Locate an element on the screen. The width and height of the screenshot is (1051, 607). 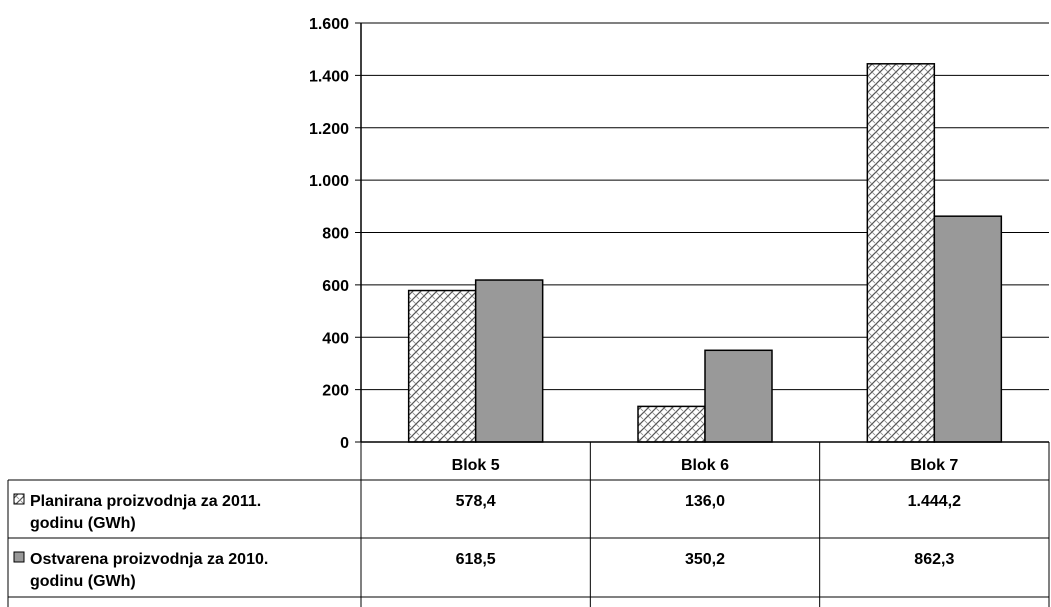
data-value: 136,0 is located at coordinates (705, 501).